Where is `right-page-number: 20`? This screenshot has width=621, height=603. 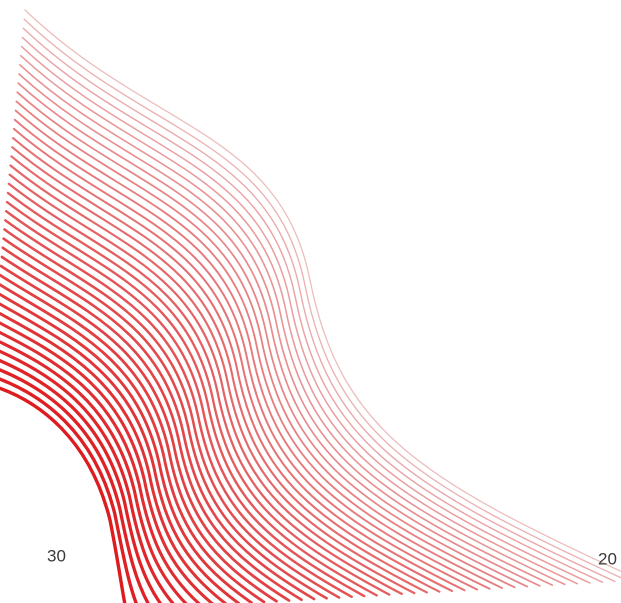
right-page-number: 20 is located at coordinates (607, 558).